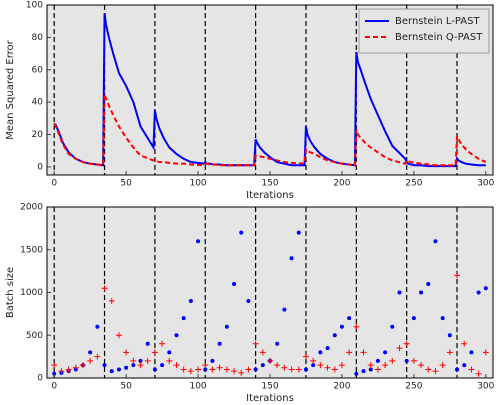 This screenshot has width=498, height=405. Describe the element at coordinates (197, 184) in the screenshot. I see `x-tick-label: 100` at that location.